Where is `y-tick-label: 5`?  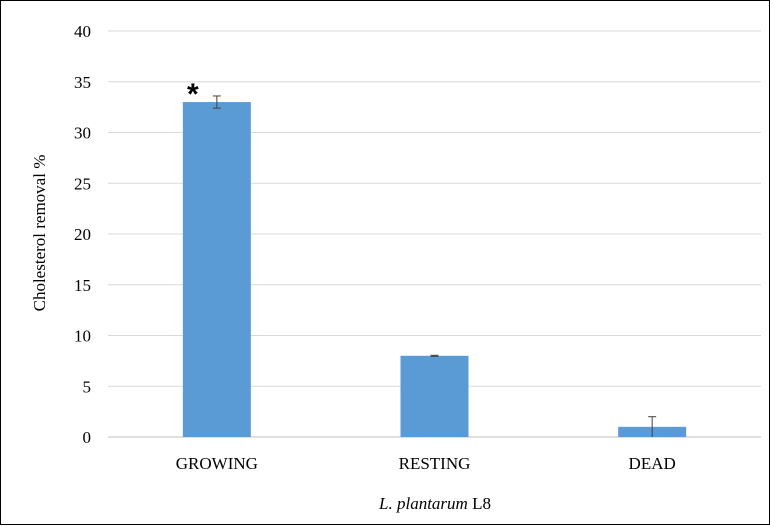 y-tick-label: 5 is located at coordinates (87, 386).